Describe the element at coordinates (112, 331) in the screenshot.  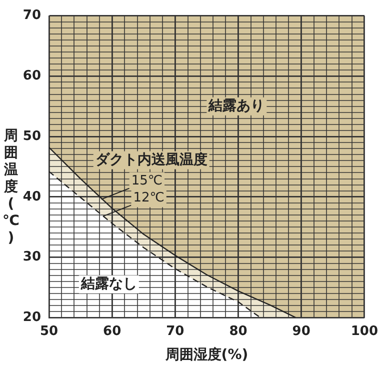
I see `x-tick-label: 60` at that location.